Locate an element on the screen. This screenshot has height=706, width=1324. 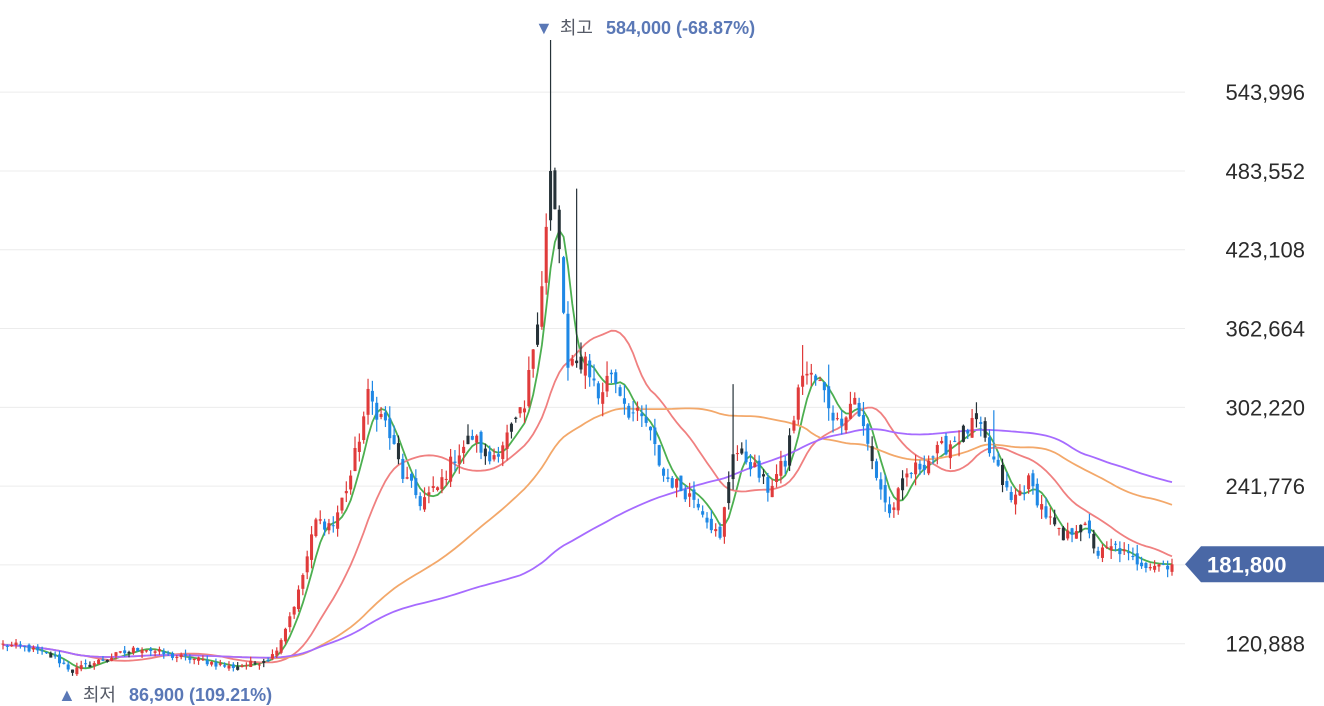
y-tick-label: 483,552 is located at coordinates (1265, 171).